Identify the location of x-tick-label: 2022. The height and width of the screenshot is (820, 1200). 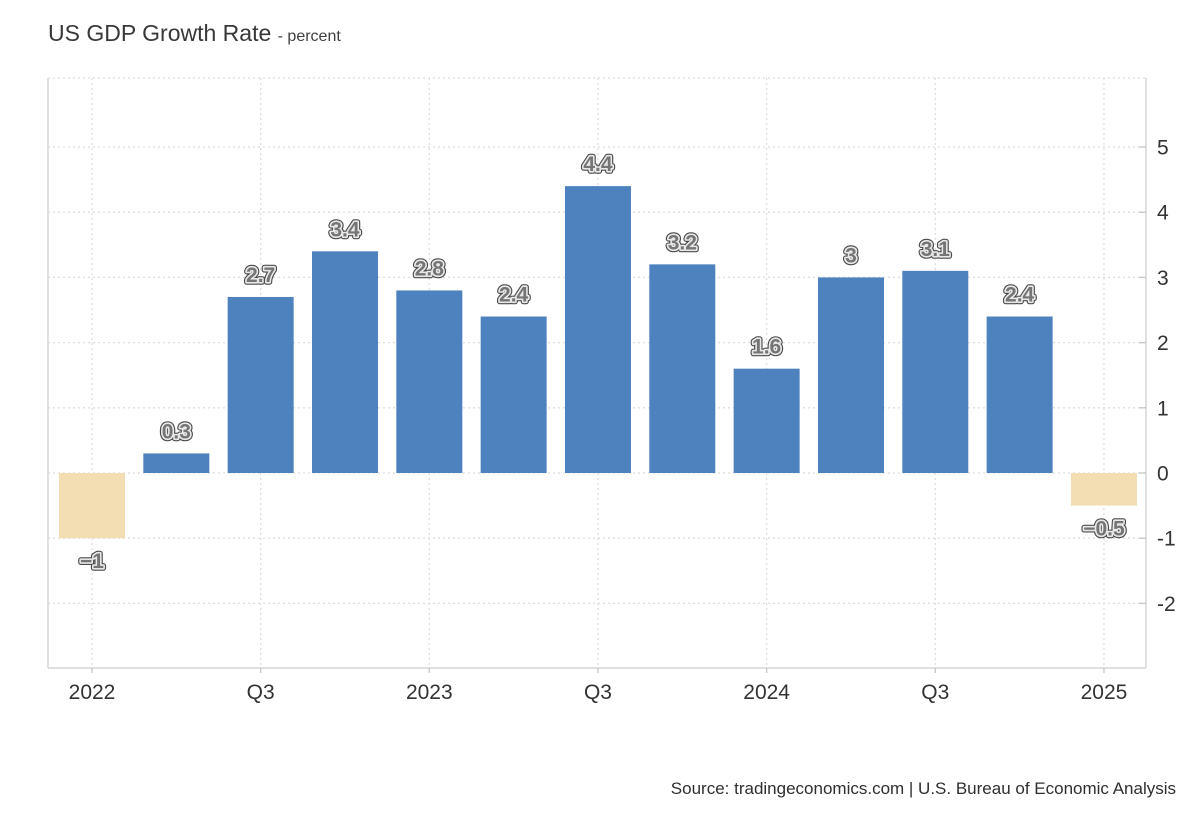
(92, 692).